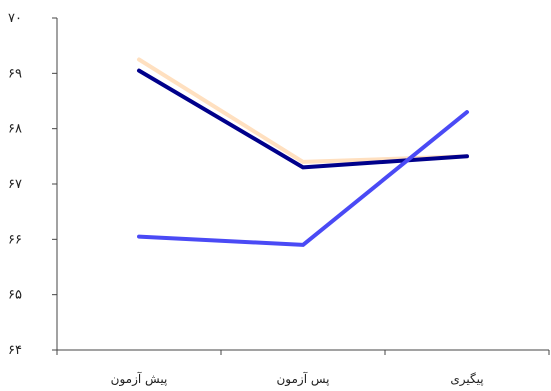 Image resolution: width=551 pixels, height=391 pixels. I want to click on y-tick-label: ۷۰, so click(15, 18).